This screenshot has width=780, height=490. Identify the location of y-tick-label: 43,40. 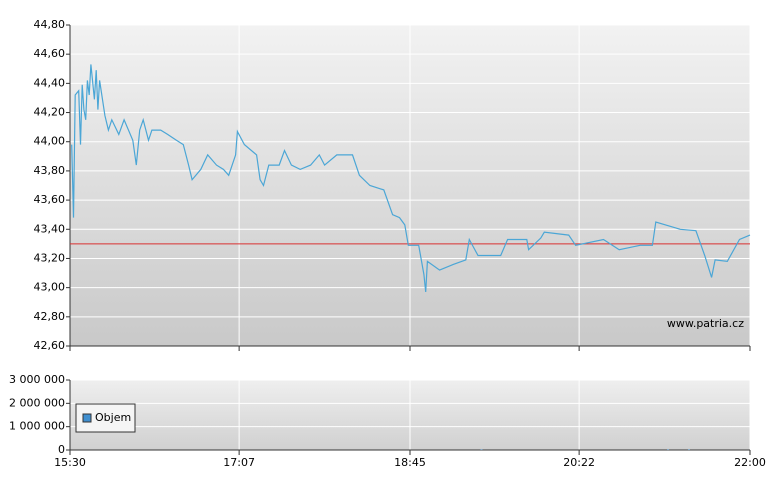
(50, 228).